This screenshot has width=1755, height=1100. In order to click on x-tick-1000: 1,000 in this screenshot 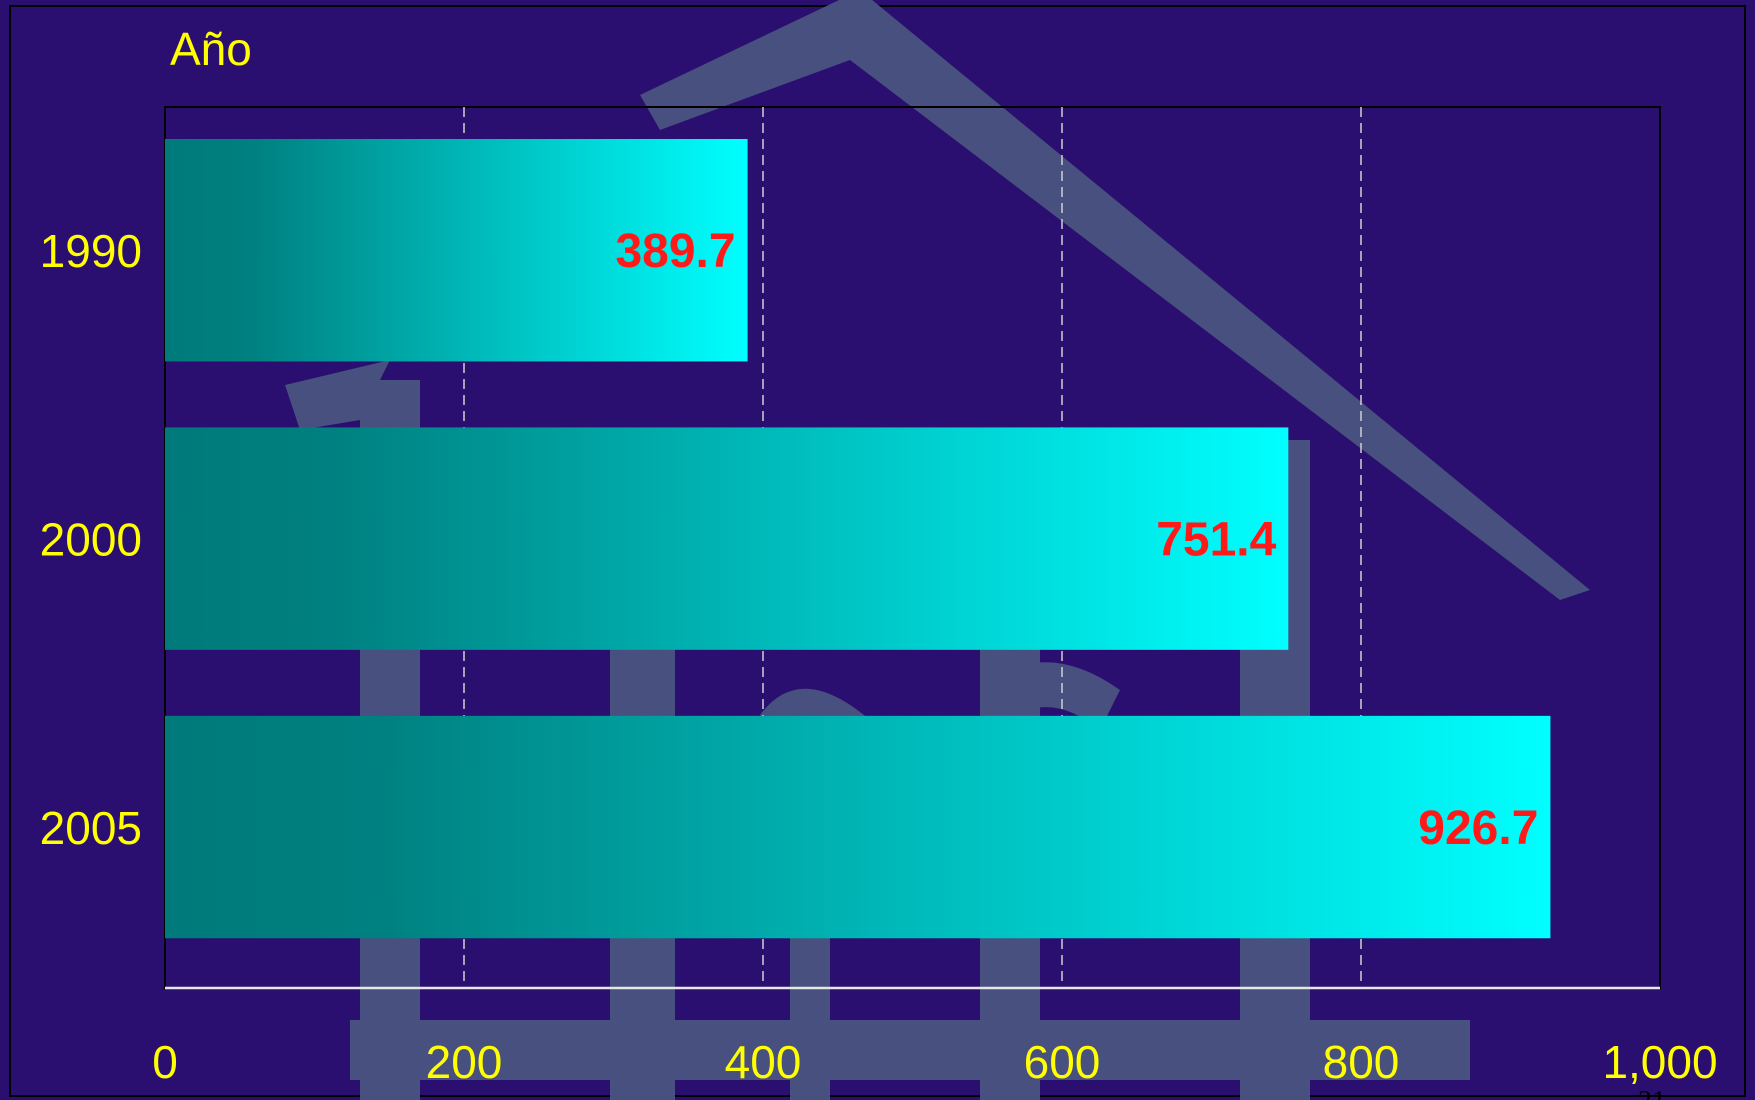, I will do `click(1659, 1062)`.